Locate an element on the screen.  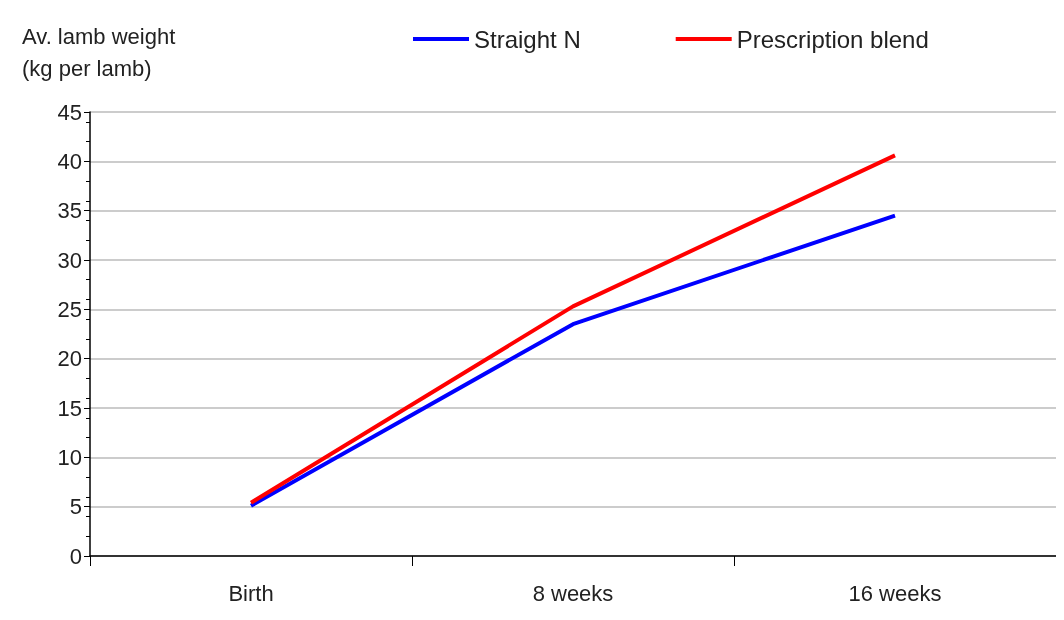
x-tick-label: 8 weeks is located at coordinates (573, 593).